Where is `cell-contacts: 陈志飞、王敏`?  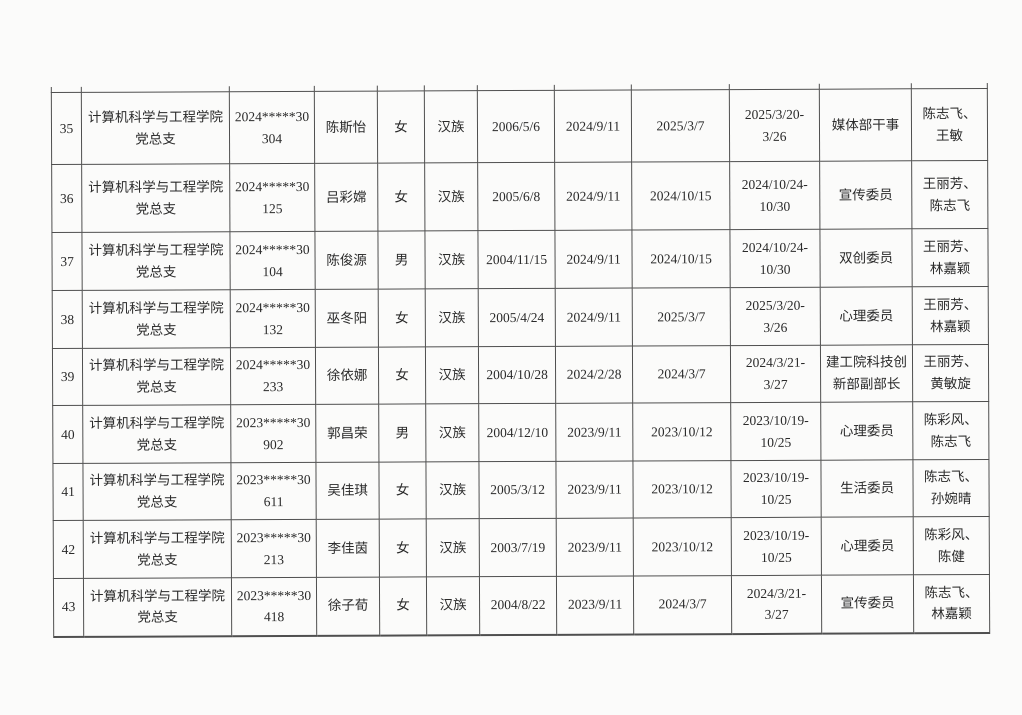 cell-contacts: 陈志飞、王敏 is located at coordinates (949, 124).